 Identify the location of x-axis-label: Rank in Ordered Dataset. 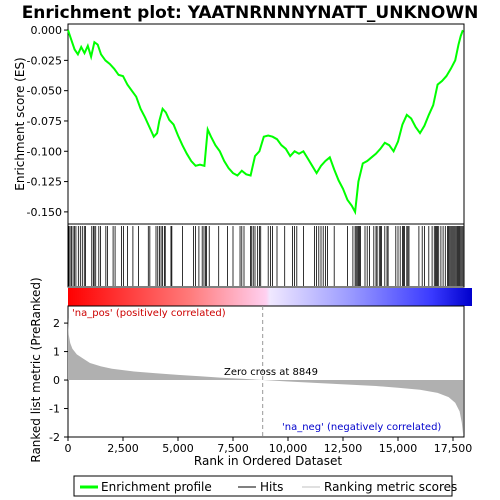
(268, 461).